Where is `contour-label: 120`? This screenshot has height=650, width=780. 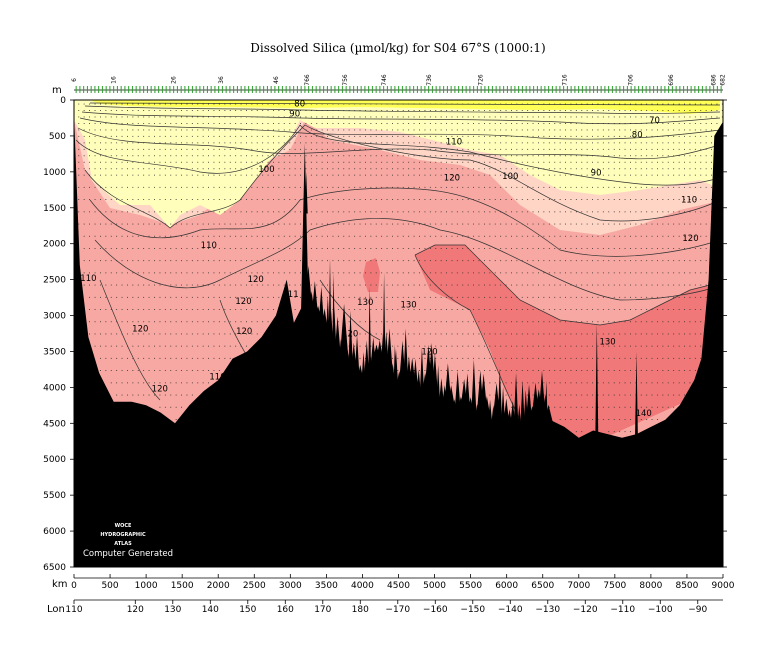 contour-label: 120 is located at coordinates (690, 239).